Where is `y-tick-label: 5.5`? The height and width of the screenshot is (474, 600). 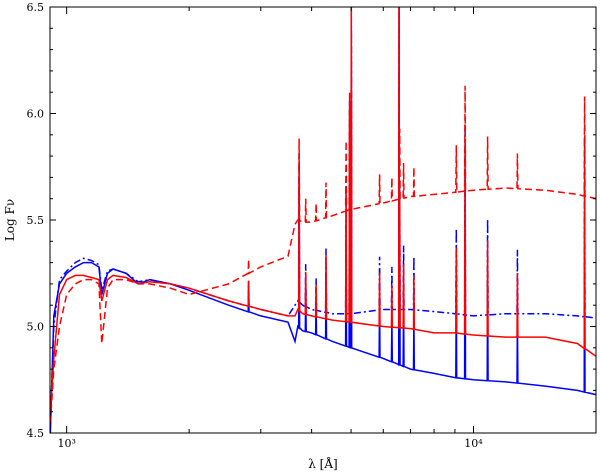 y-tick-label: 5.5 is located at coordinates (36, 220).